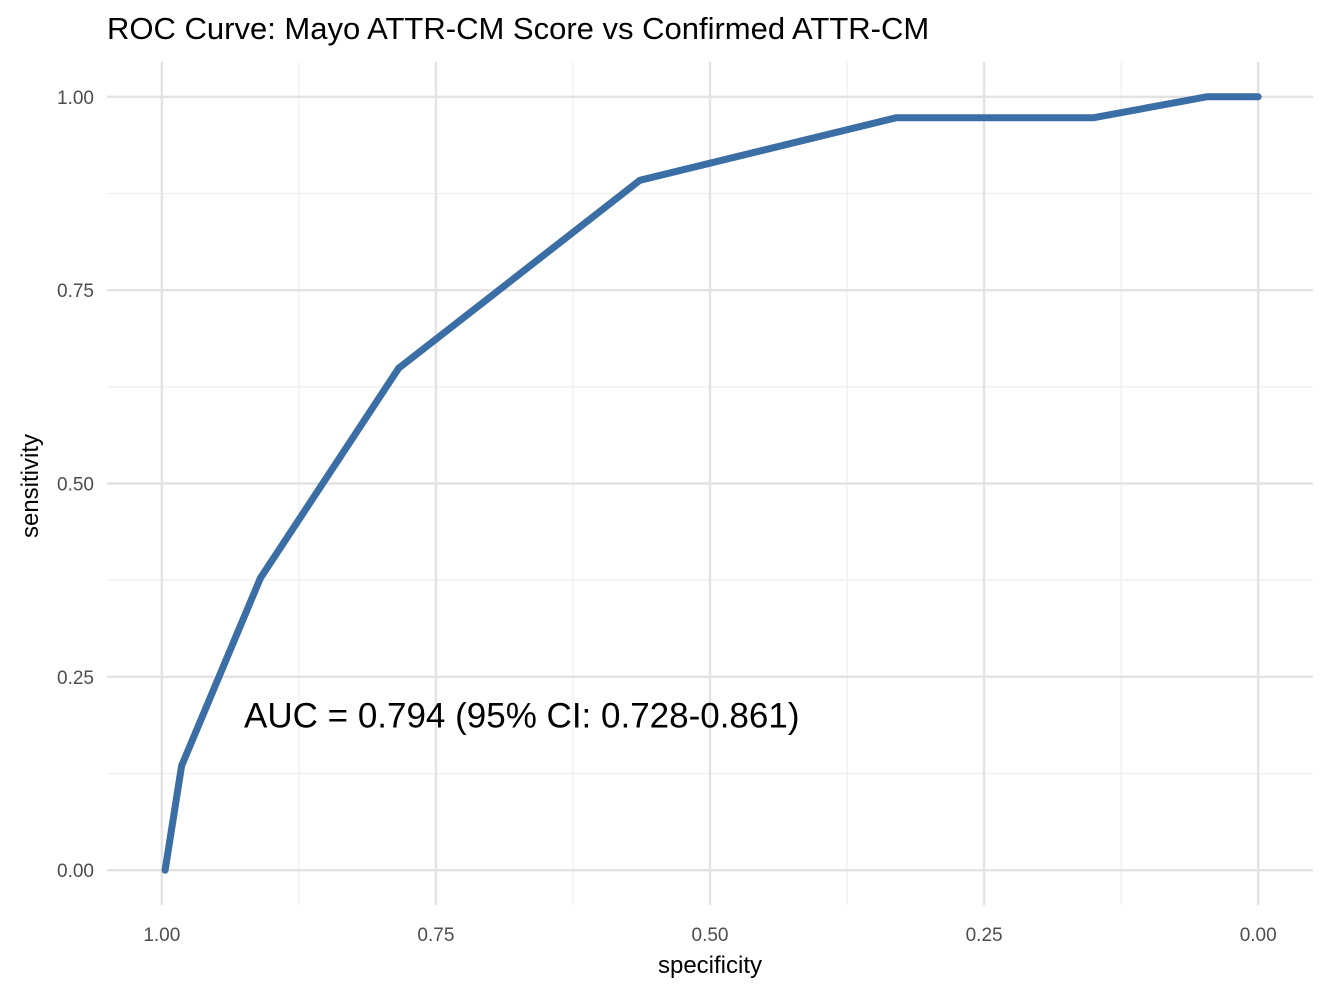 This screenshot has height=994, width=1328. I want to click on y-tick-label-3: 0.75, so click(75, 291).